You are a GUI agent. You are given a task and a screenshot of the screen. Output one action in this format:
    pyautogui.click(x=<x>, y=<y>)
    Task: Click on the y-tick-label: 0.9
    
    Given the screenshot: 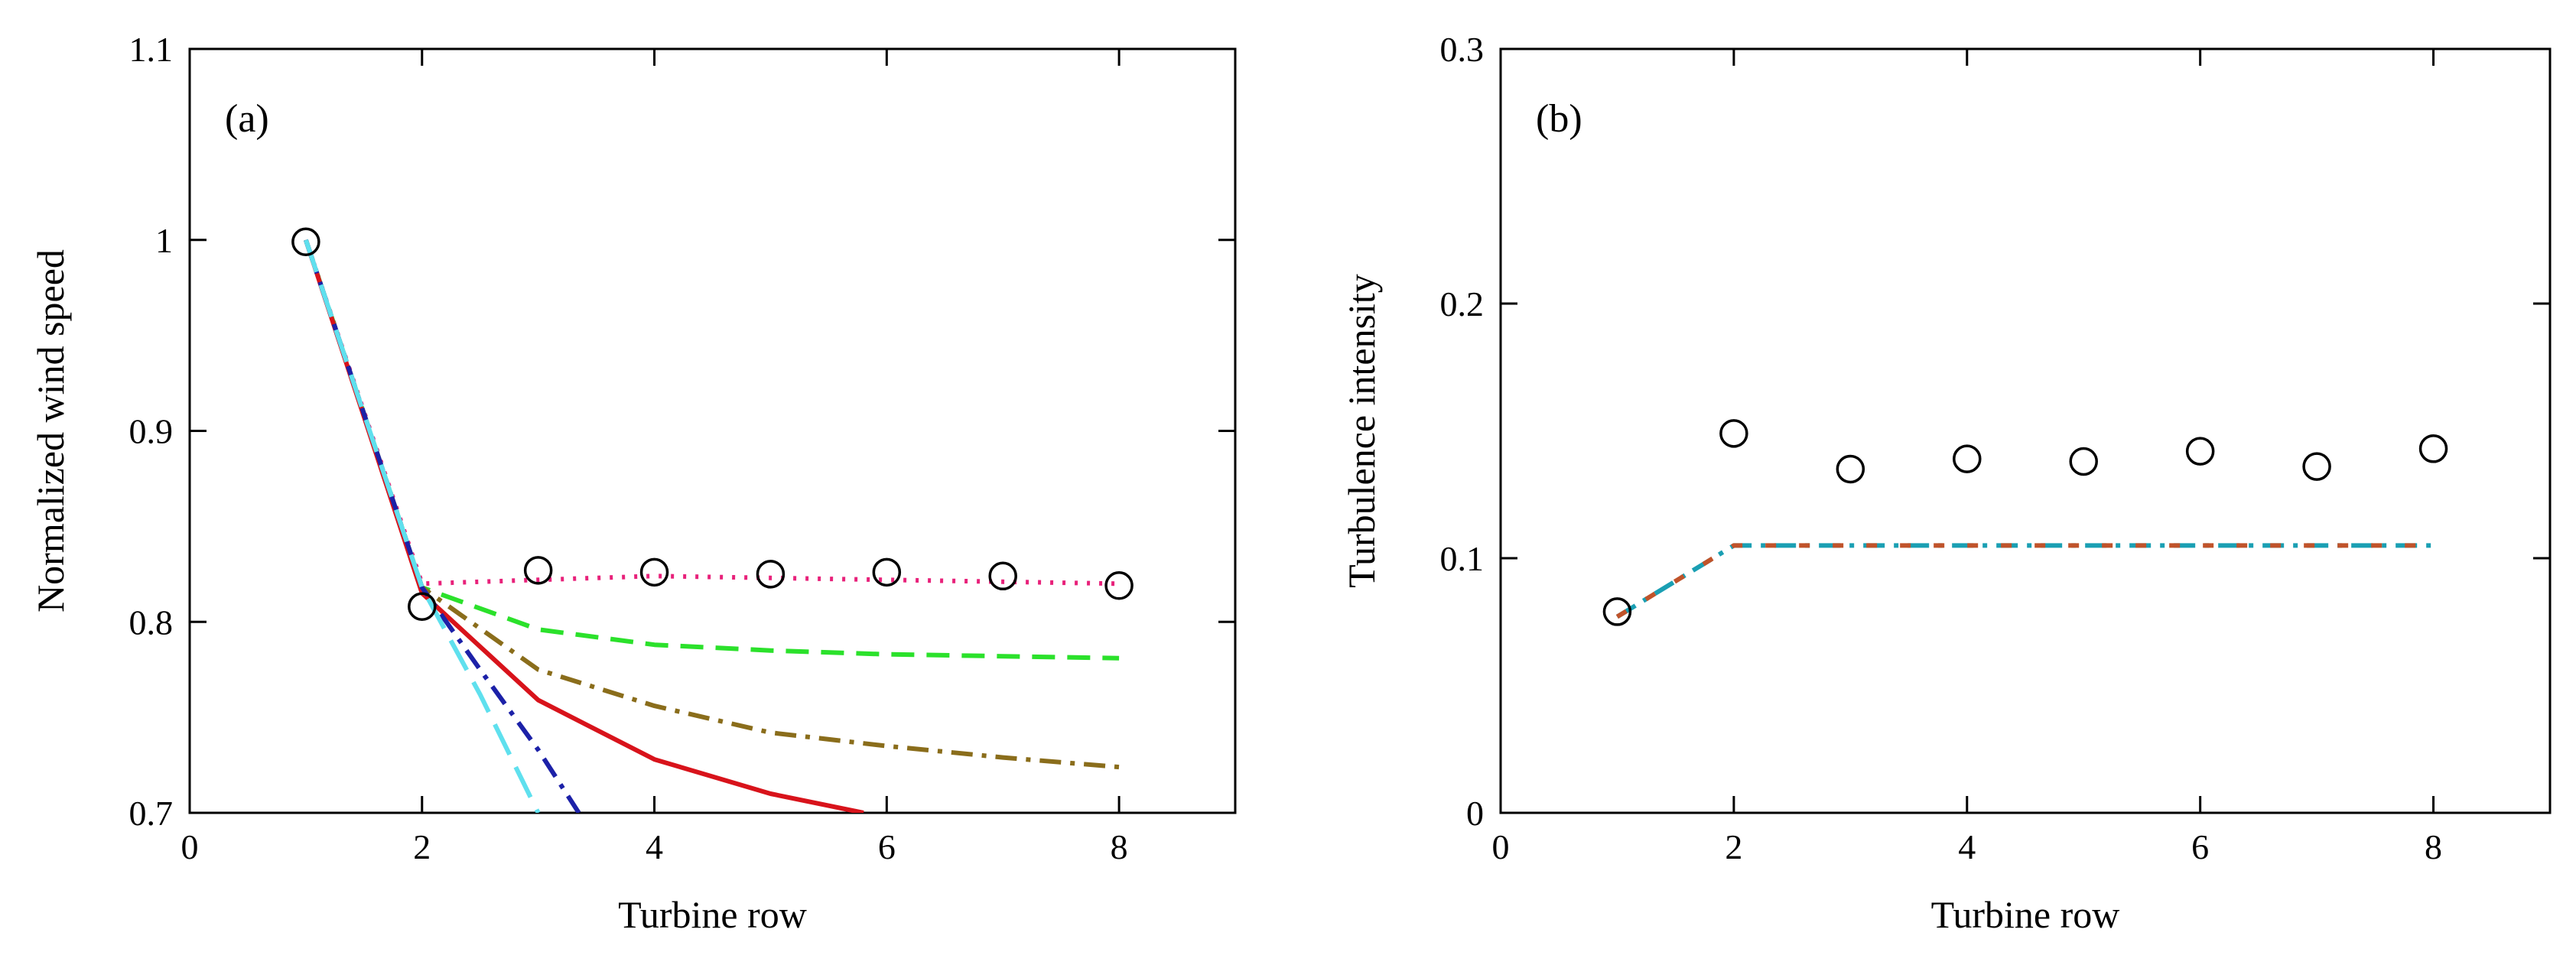 What is the action you would take?
    pyautogui.click(x=151, y=431)
    